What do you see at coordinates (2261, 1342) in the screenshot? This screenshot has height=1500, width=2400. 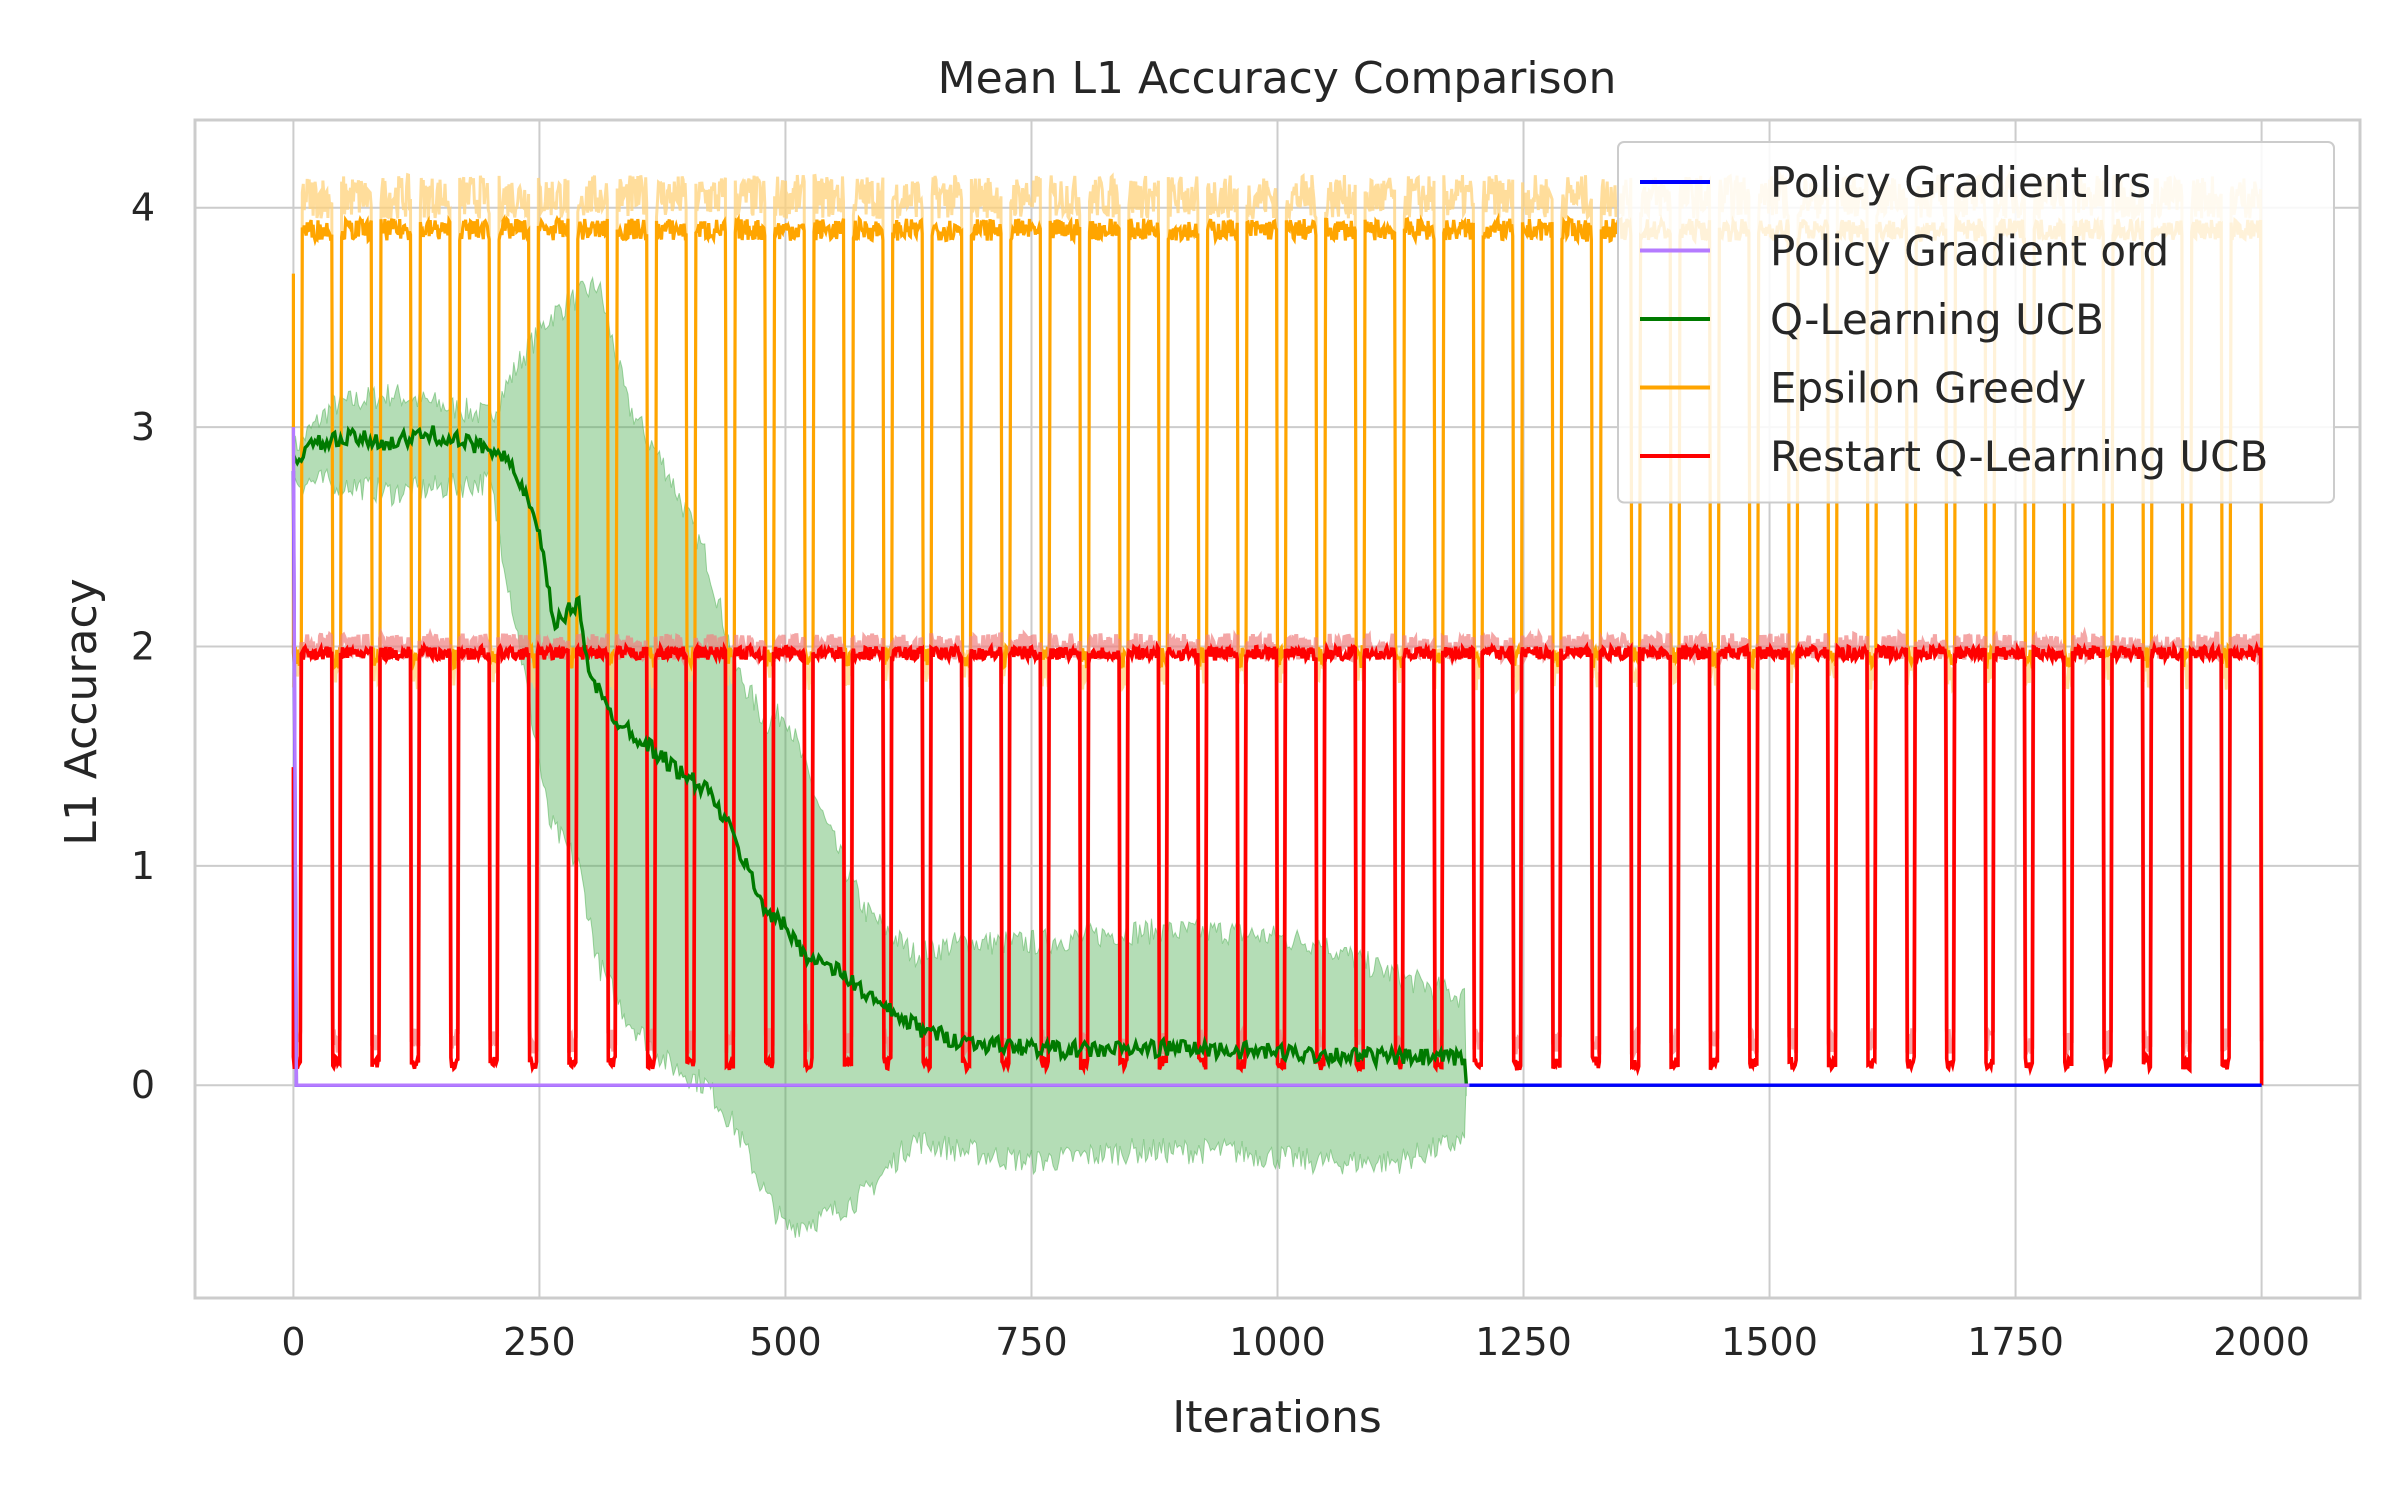 I see `x-tick-label: 2000` at bounding box center [2261, 1342].